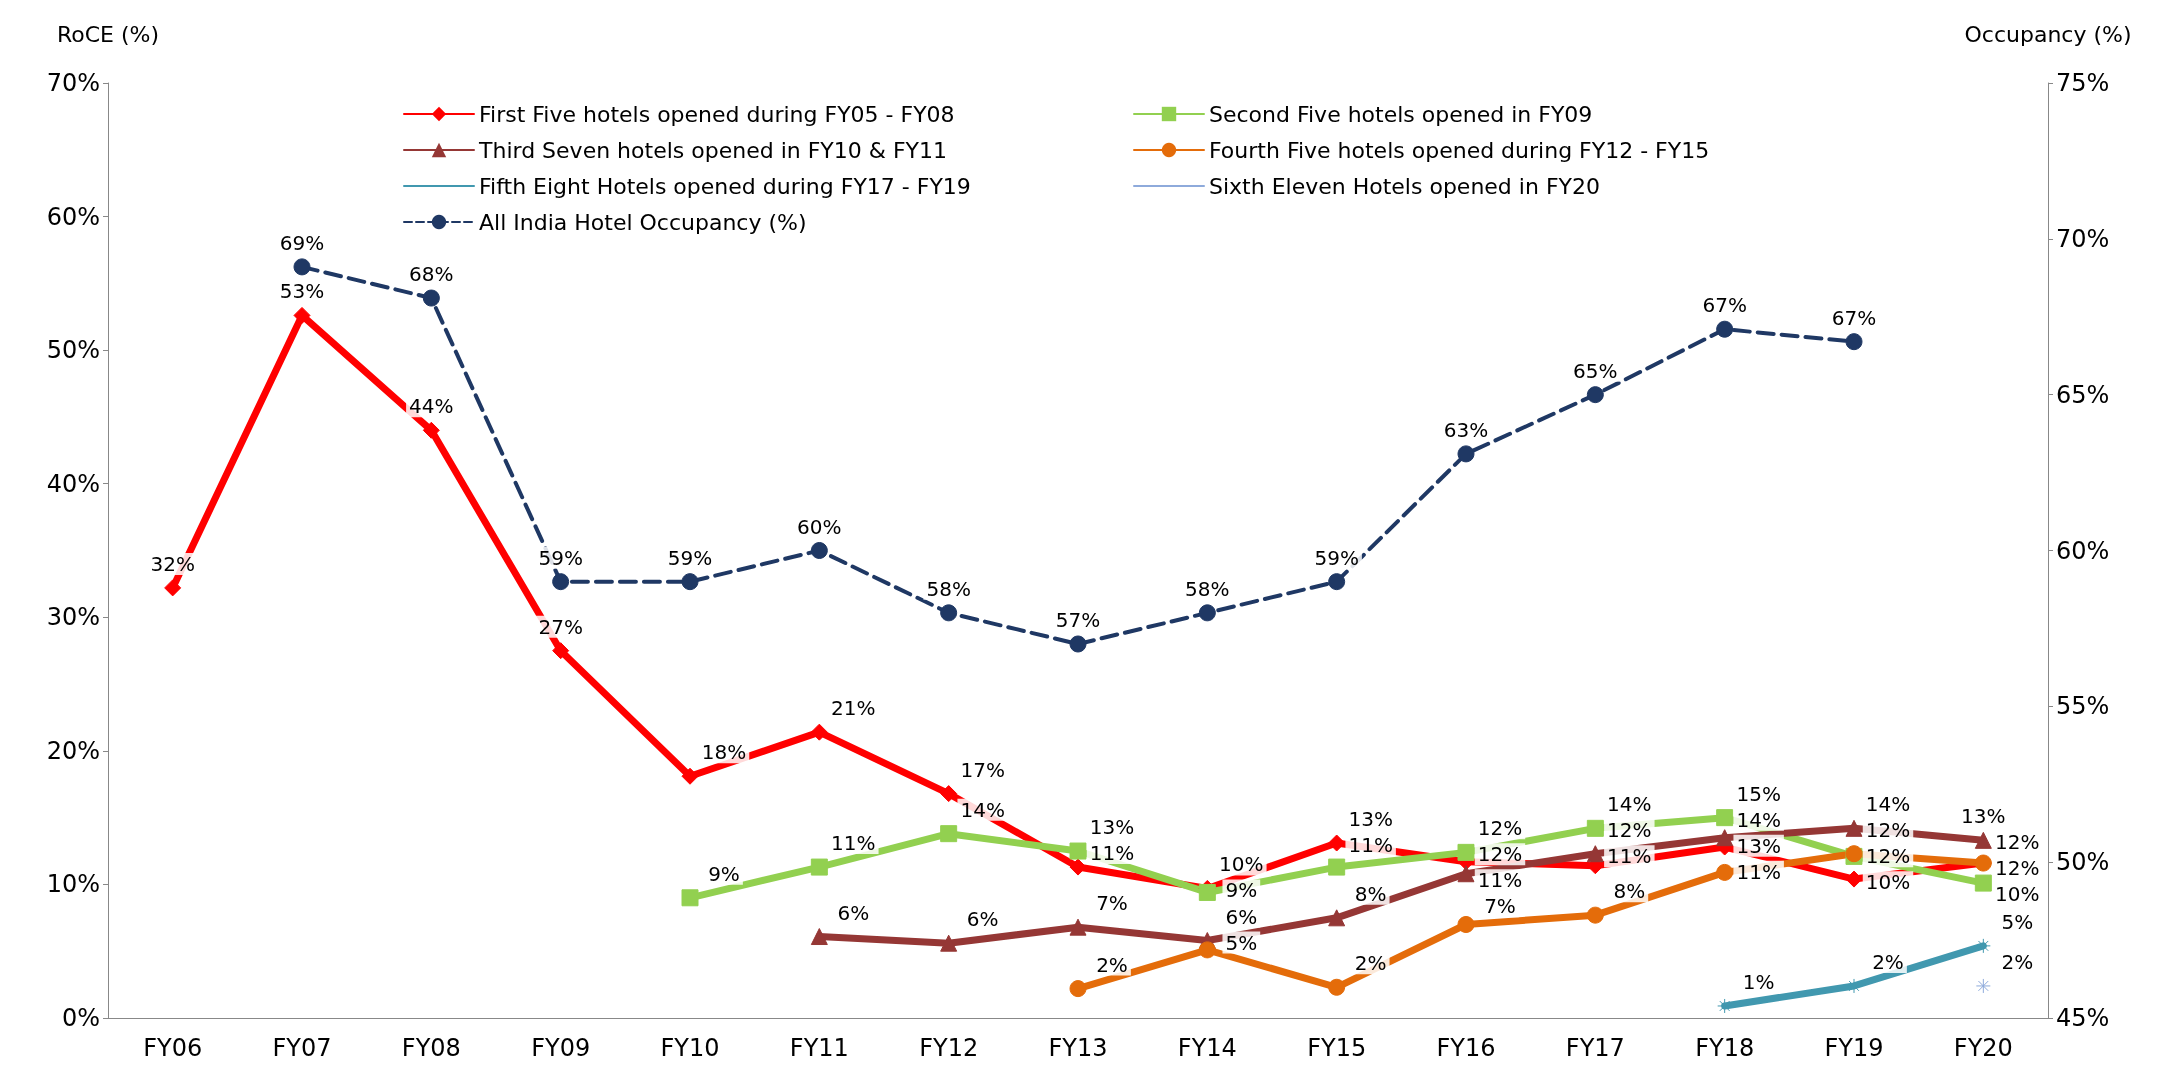  Describe the element at coordinates (80, 1018) in the screenshot. I see `y-tick-label: 0%` at that location.